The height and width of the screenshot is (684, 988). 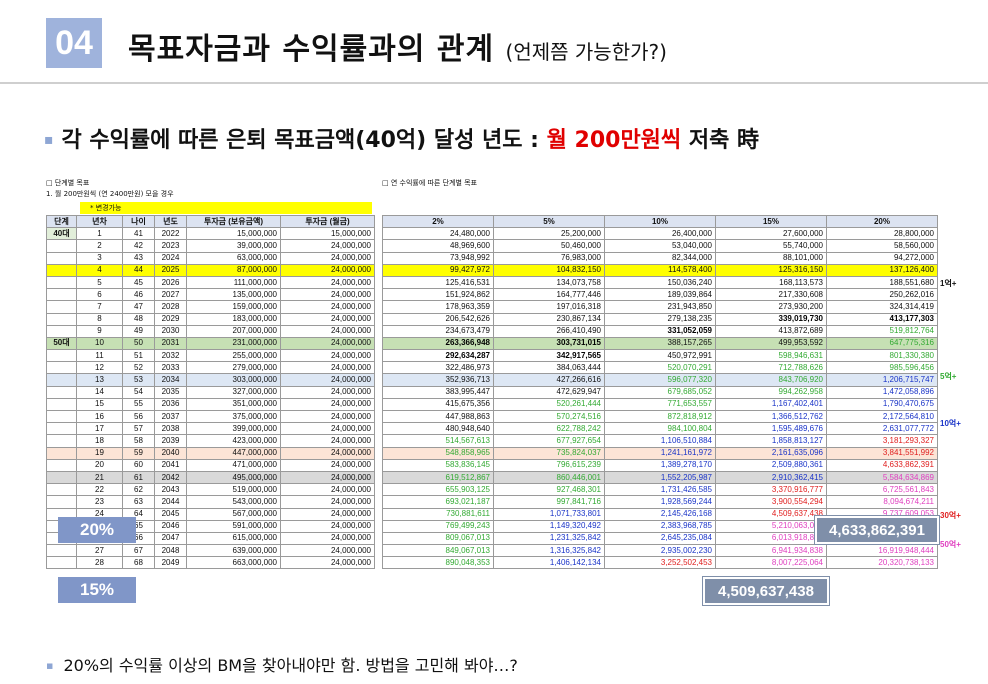 I want to click on cell-rate-value: 94,272,000, so click(x=882, y=258).